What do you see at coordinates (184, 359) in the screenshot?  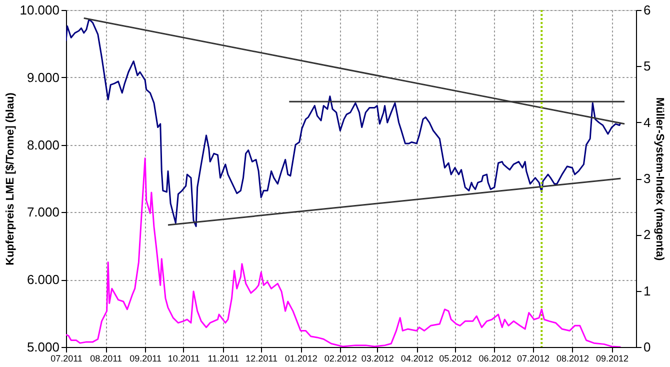 I see `x-tick-label: 10.2011` at bounding box center [184, 359].